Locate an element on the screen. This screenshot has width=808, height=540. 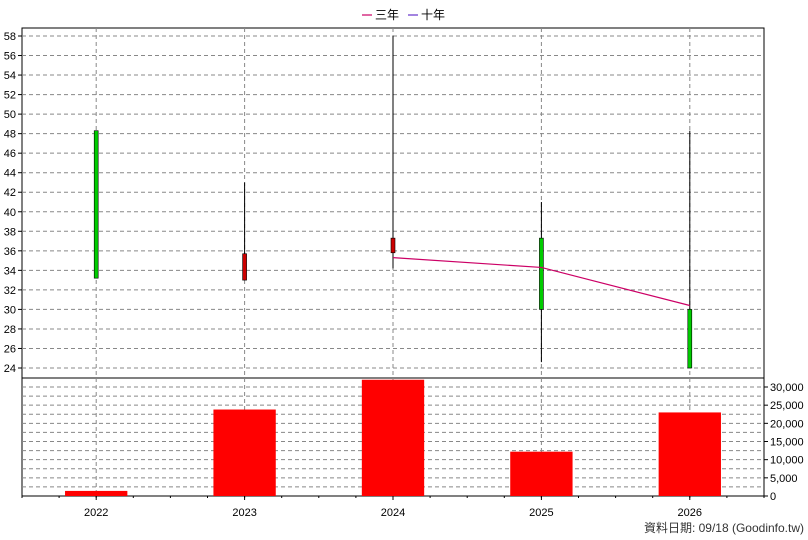
volume-tick-label: 10,000 is located at coordinates (787, 461).